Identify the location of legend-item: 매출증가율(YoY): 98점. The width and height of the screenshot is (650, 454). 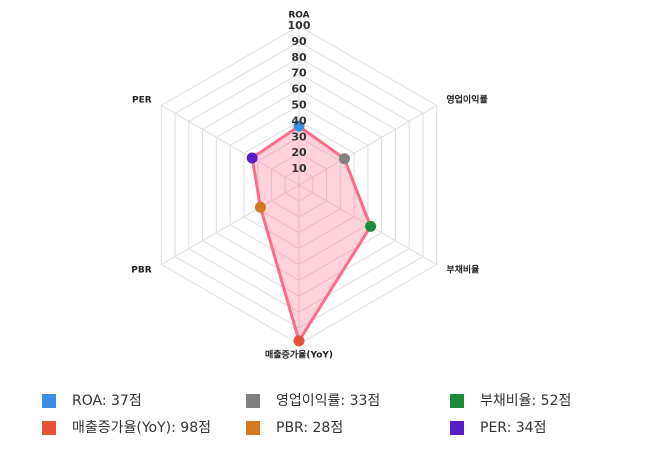
(126, 428).